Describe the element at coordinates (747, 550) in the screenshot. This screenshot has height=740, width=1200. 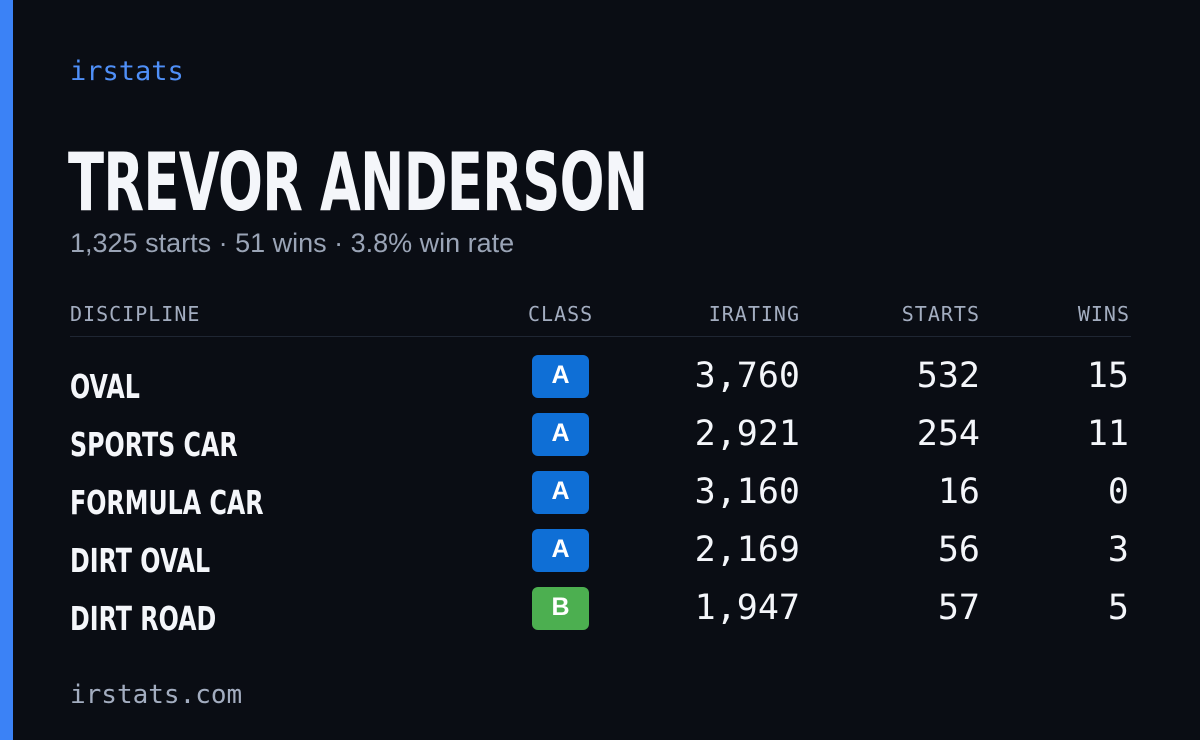
I see `irating-value: 2,169` at that location.